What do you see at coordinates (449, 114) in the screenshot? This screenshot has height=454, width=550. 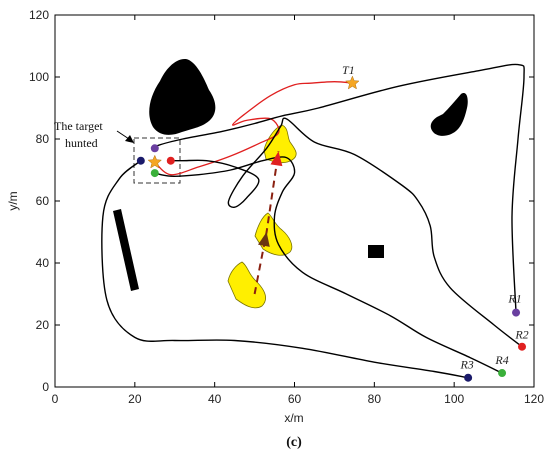 I see `obstacle-blob-right` at bounding box center [449, 114].